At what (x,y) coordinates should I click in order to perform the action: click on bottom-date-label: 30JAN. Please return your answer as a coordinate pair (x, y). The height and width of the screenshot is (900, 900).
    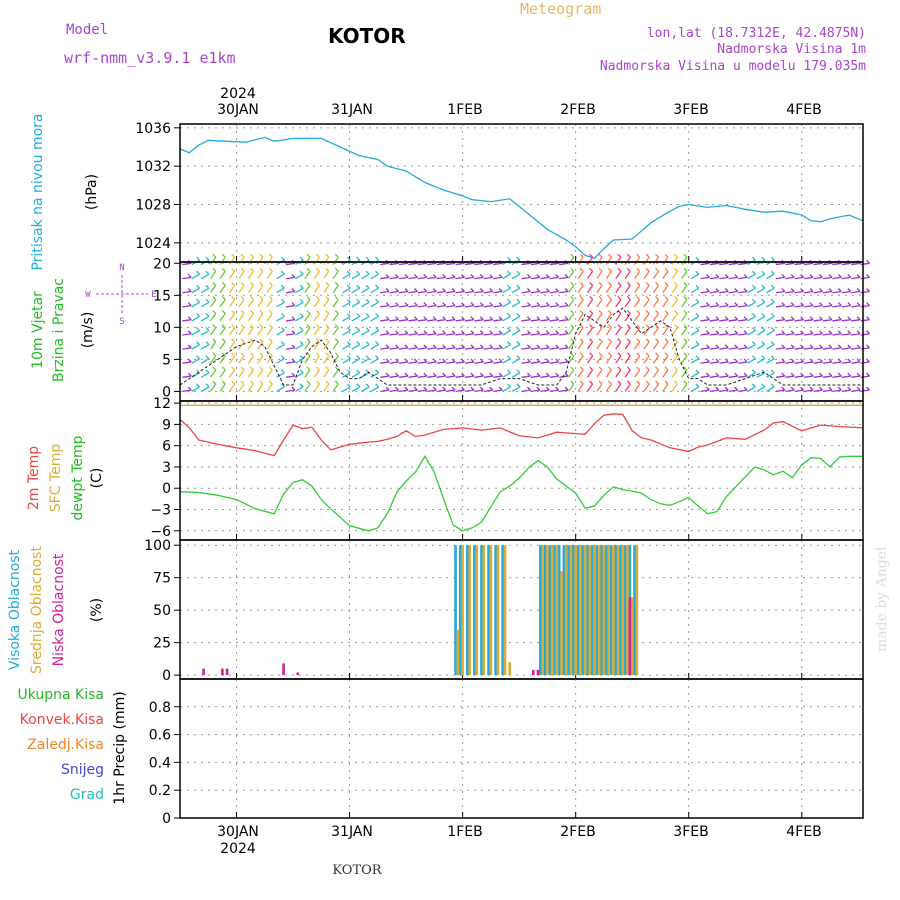
    Looking at the image, I should click on (238, 832).